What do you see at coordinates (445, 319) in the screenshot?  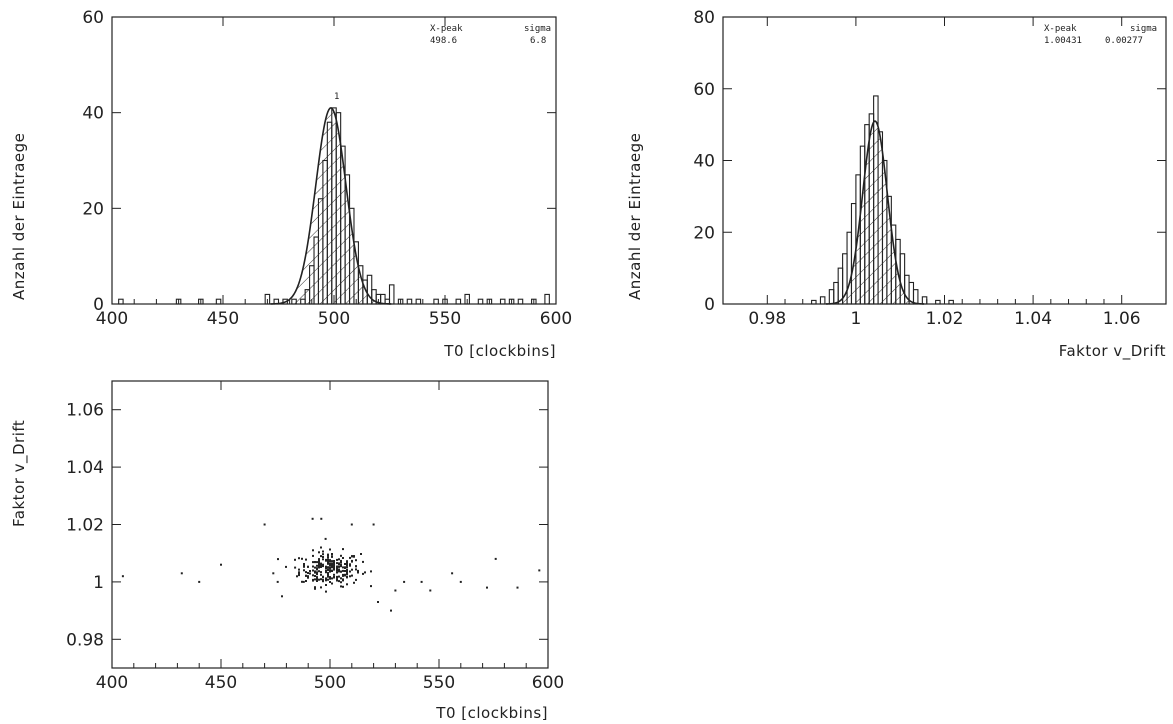 I see `t0-x-tick-label: 550` at bounding box center [445, 319].